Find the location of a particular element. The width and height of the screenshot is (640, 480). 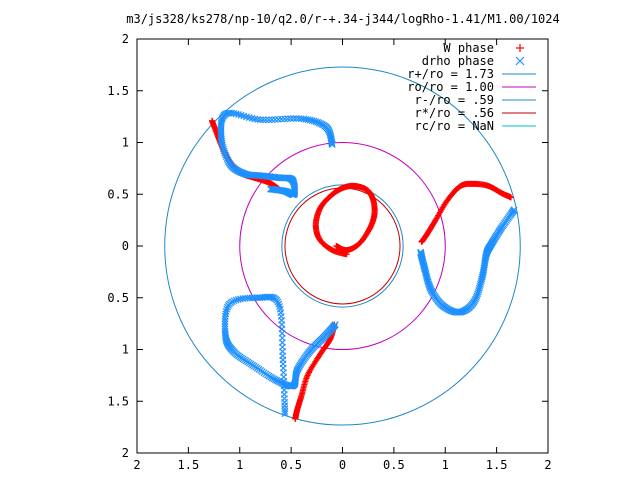

legend-label: W phase is located at coordinates (468, 48).